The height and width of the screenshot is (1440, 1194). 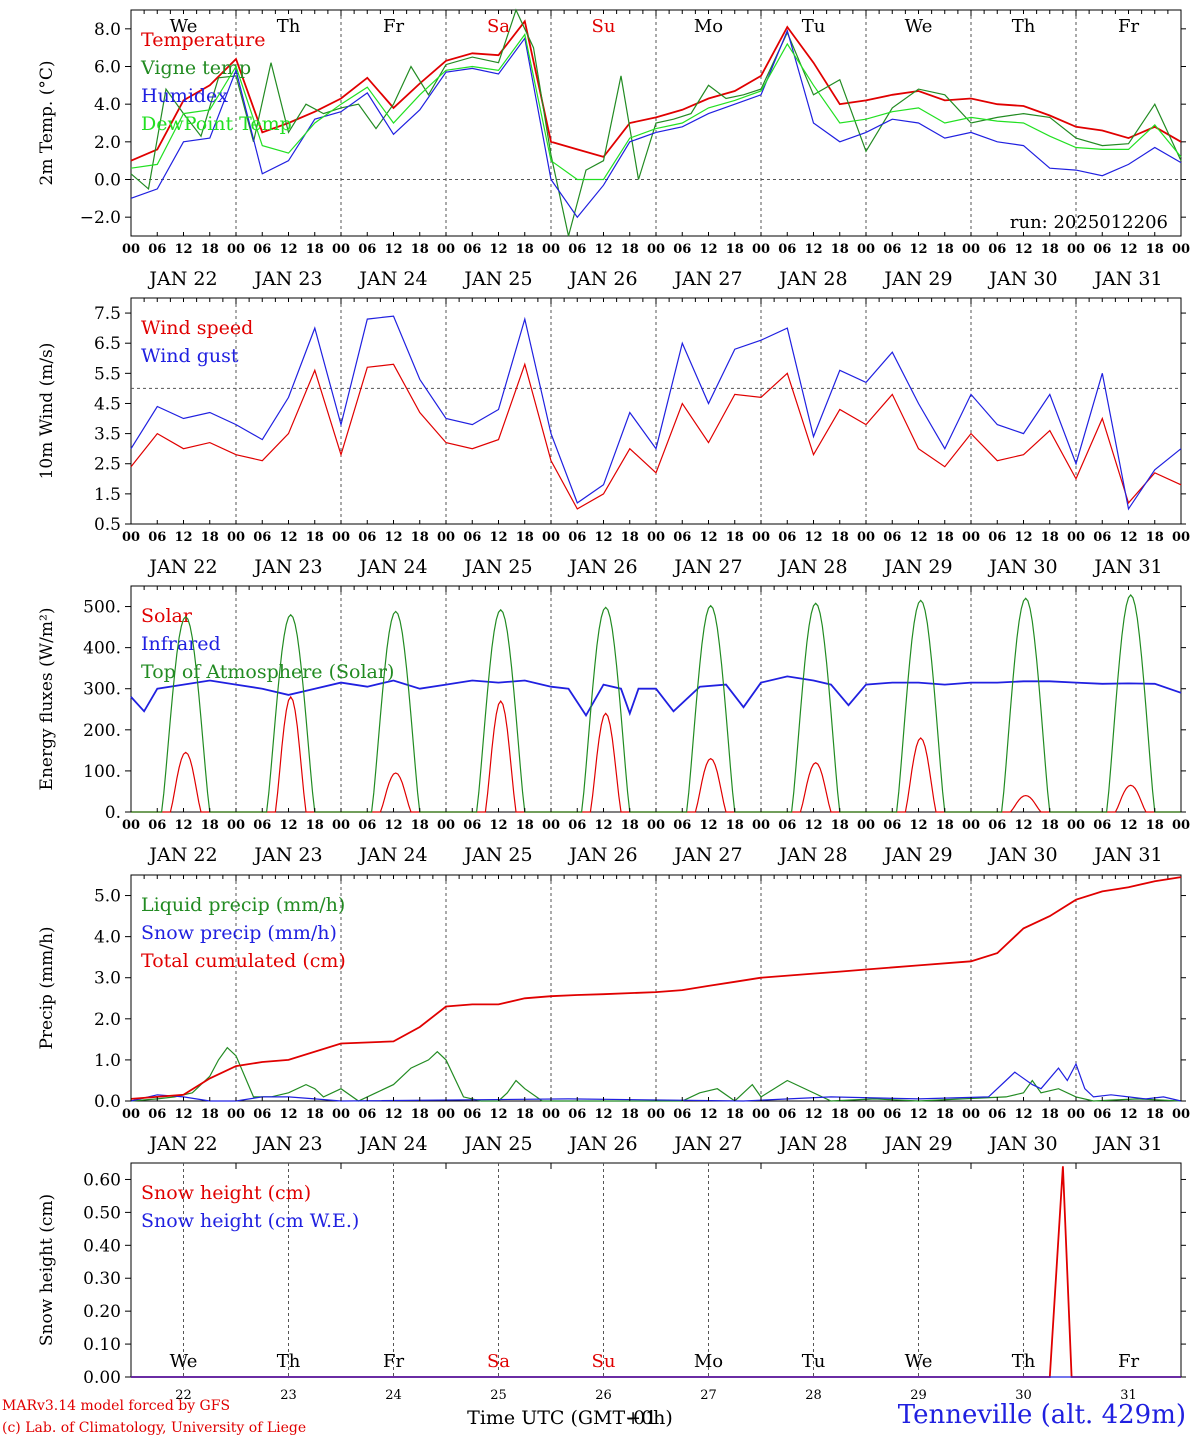 What do you see at coordinates (656, 436) in the screenshot?
I see `panel2-series-line` at bounding box center [656, 436].